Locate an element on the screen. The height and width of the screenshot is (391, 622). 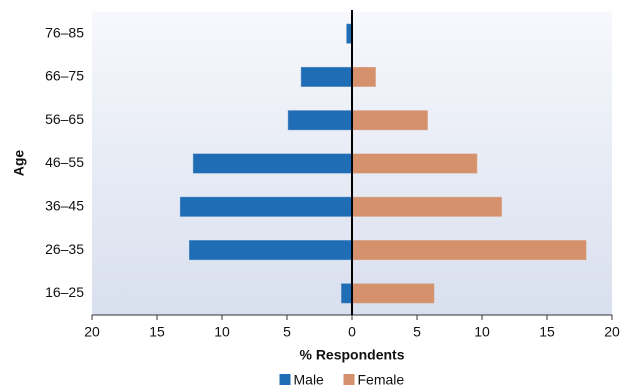
y-tick-label: 46–55 is located at coordinates (64, 162).